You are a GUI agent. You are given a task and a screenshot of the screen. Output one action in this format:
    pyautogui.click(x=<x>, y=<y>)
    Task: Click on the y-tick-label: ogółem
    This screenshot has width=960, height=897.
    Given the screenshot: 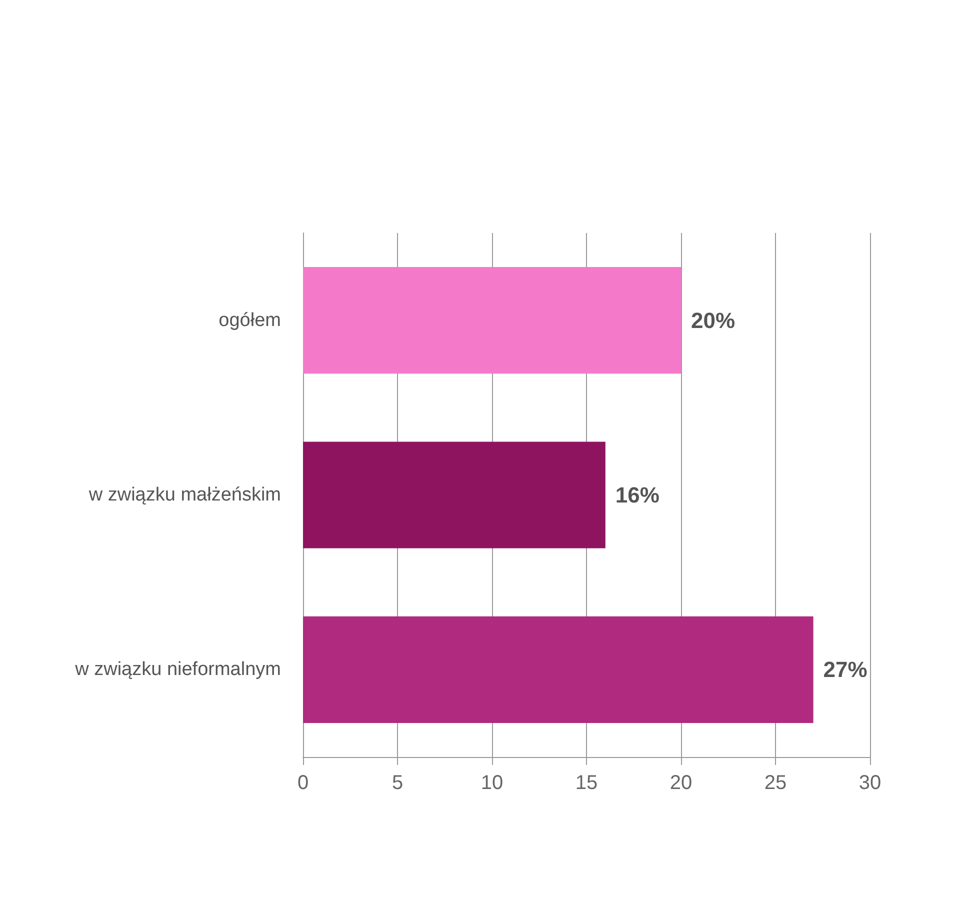 What is the action you would take?
    pyautogui.click(x=249, y=320)
    